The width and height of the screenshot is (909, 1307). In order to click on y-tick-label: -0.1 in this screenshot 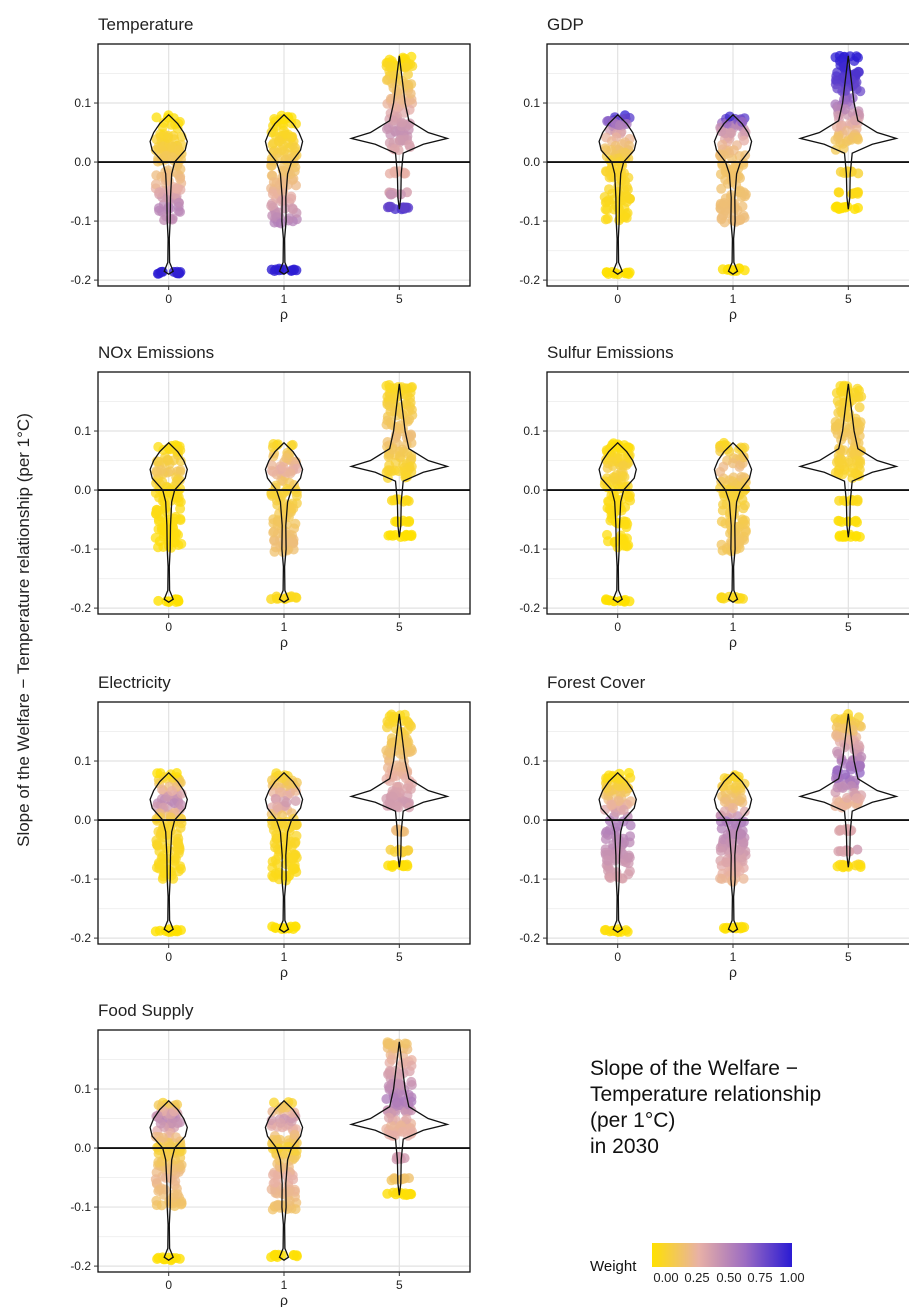, I will do `click(80, 1207)`.